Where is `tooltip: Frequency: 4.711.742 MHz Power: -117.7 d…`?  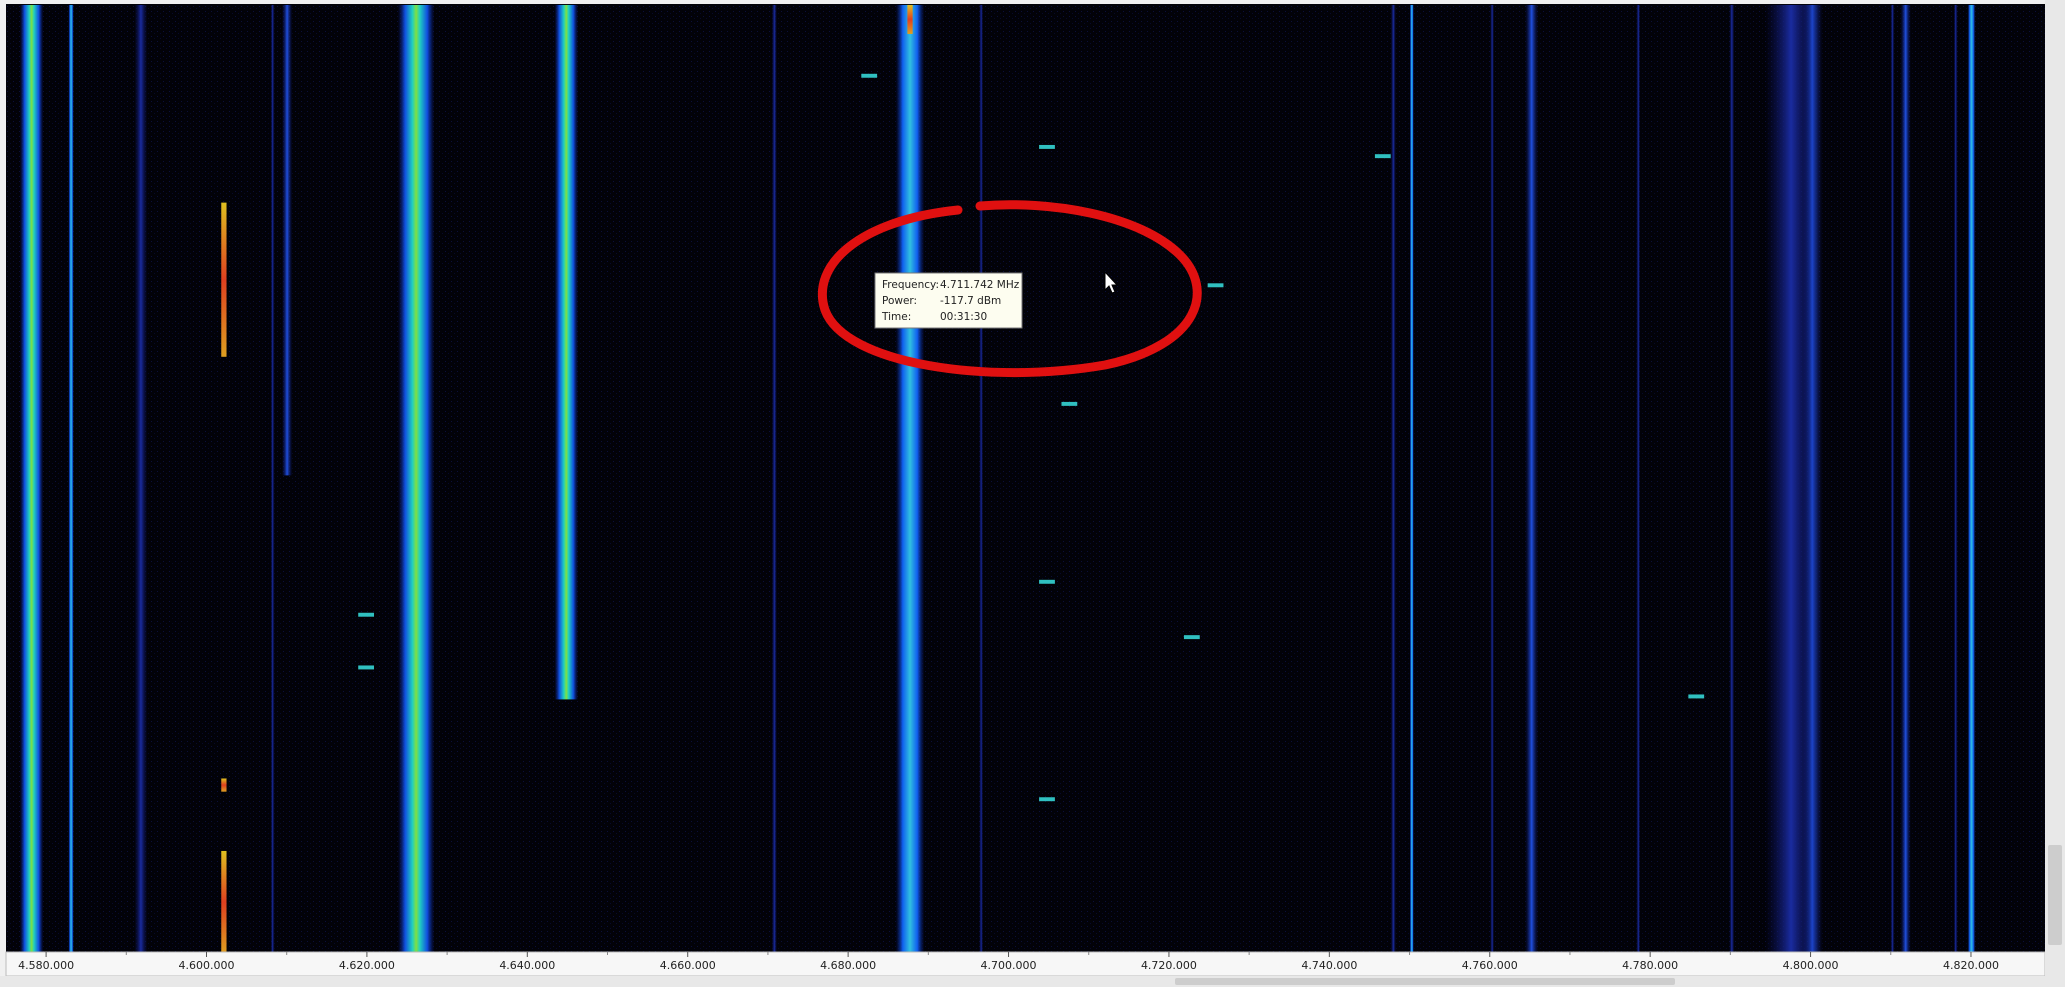
tooltip: Frequency: 4.711.742 MHz Power: -117.7 d… is located at coordinates (948, 300).